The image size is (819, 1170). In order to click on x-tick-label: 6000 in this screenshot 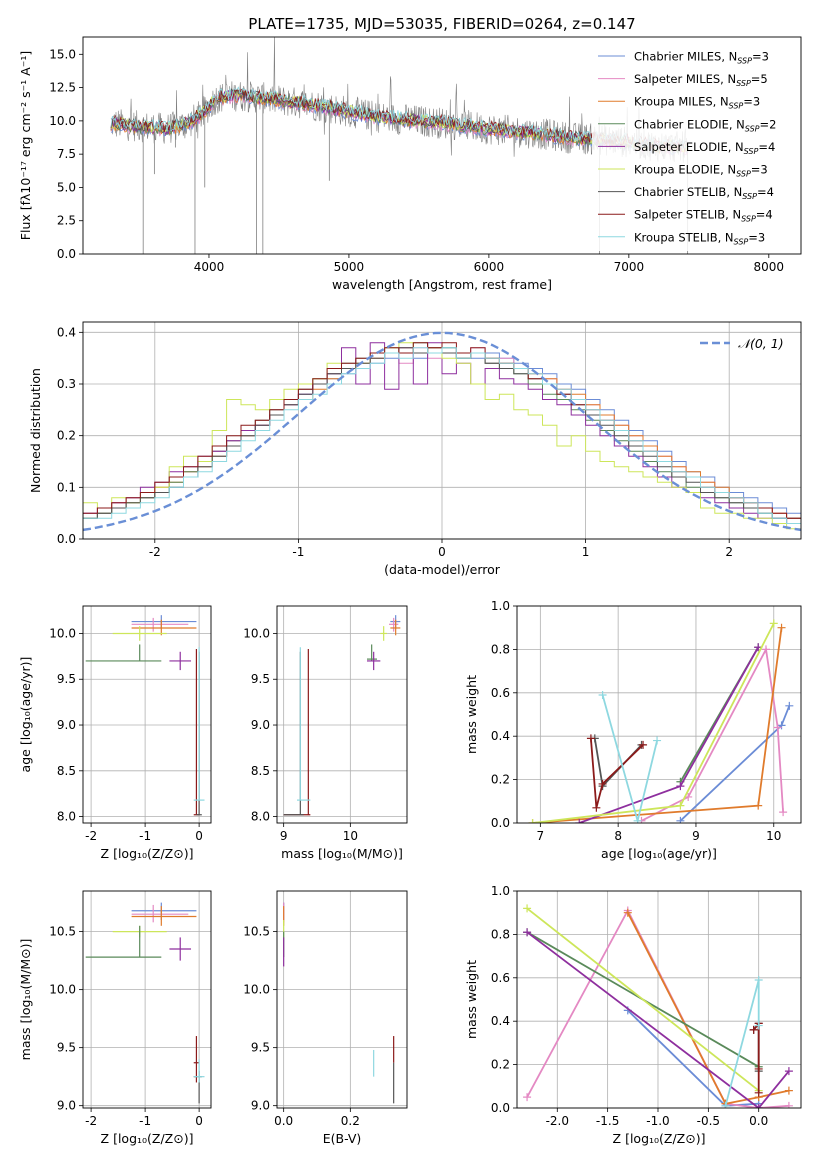, I will do `click(489, 267)`.